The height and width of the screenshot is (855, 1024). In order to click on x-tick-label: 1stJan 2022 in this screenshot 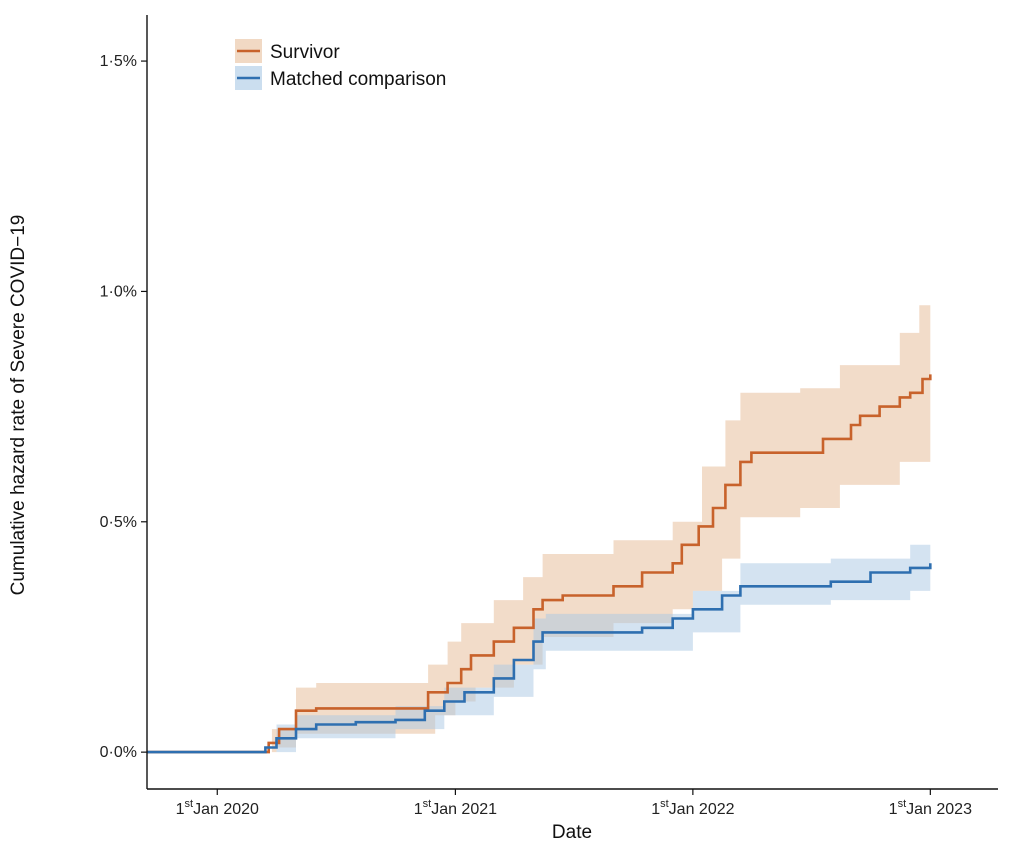, I will do `click(692, 808)`.